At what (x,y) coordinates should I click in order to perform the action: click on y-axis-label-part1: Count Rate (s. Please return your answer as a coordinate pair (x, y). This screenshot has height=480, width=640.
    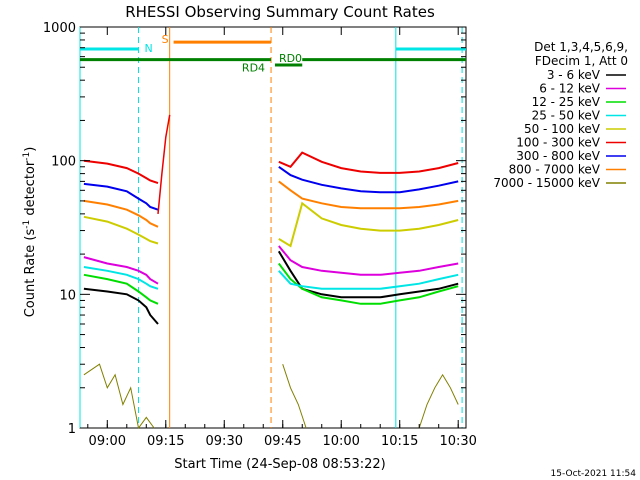
    Looking at the image, I should click on (30, 273).